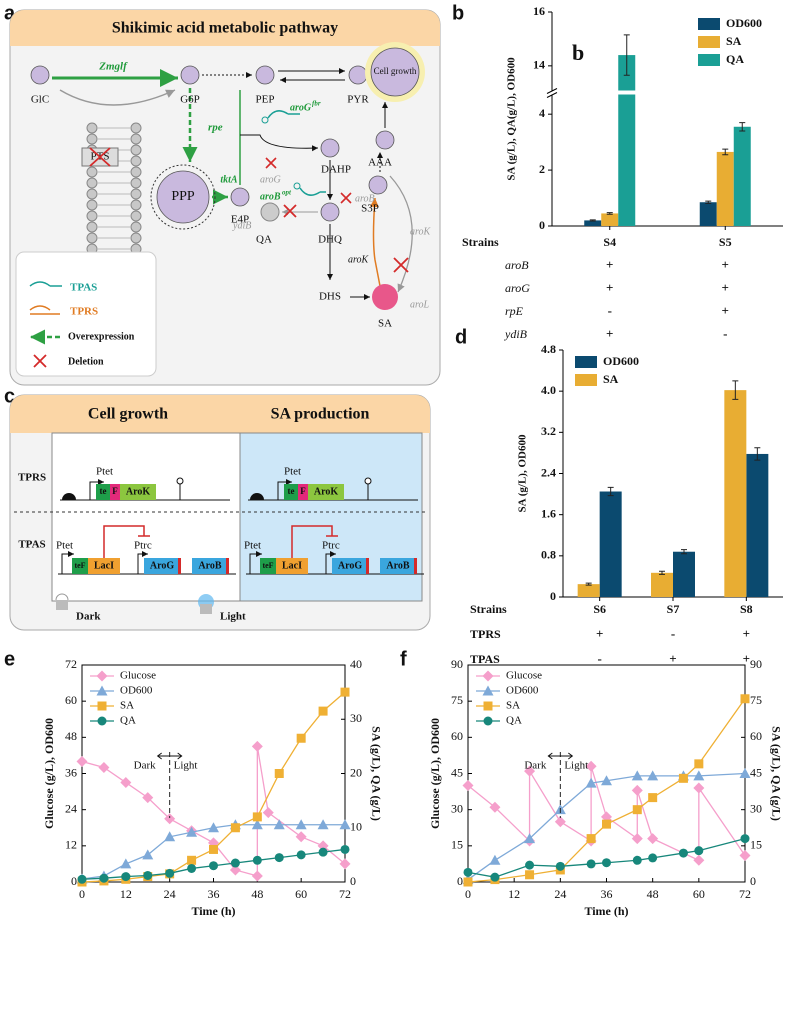 This screenshot has height=1012, width=797. What do you see at coordinates (71, 700) in the screenshot?
I see `y-tick-label: 60` at bounding box center [71, 700].